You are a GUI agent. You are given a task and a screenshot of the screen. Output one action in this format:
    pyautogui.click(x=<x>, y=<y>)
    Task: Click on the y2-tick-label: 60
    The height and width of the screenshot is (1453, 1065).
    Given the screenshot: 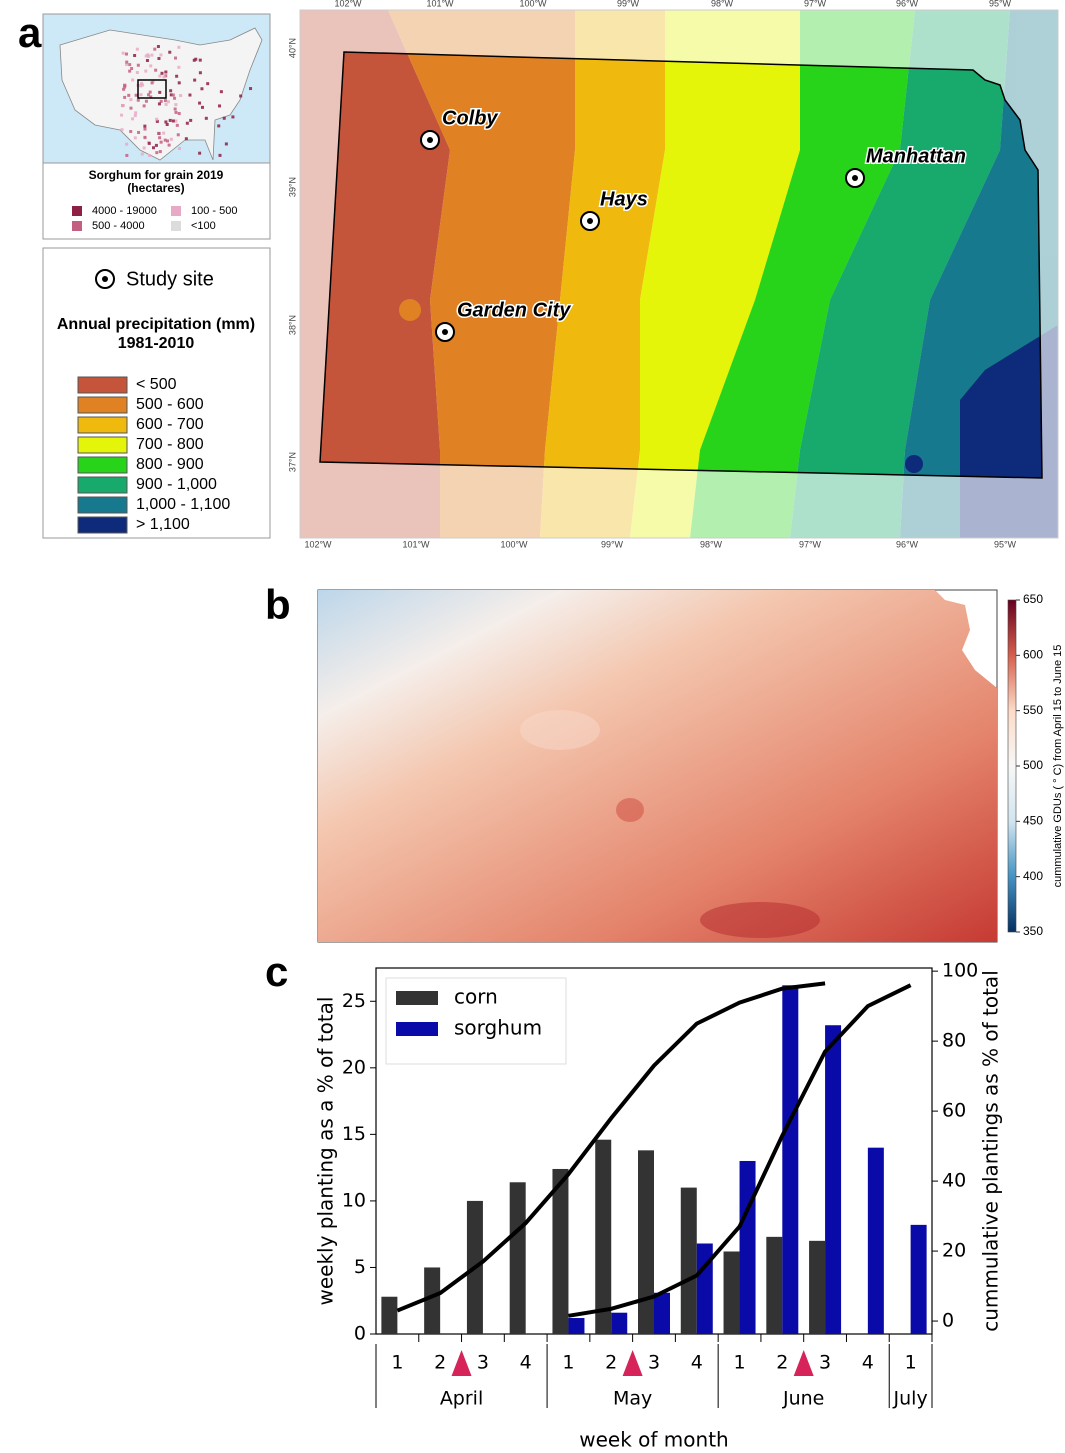 What is the action you would take?
    pyautogui.click(x=954, y=1111)
    